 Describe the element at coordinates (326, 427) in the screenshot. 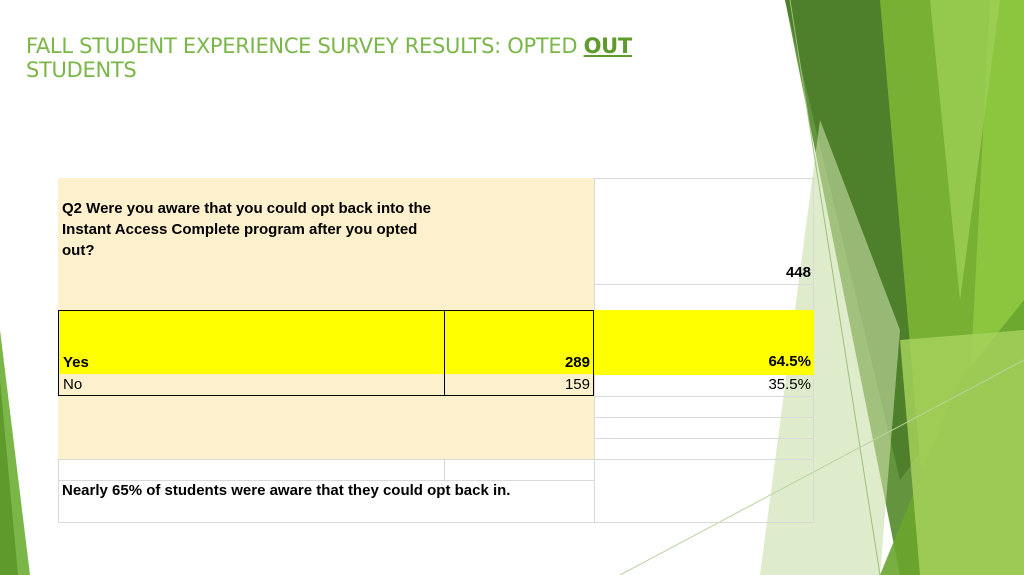

I see `empty-beige-block` at that location.